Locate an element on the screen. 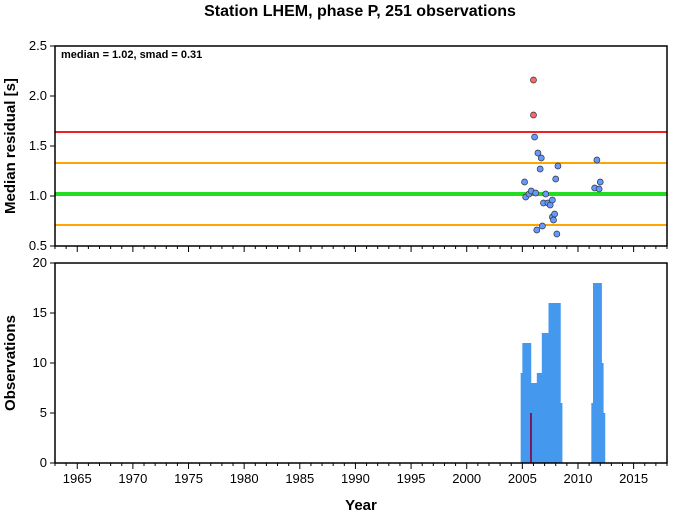 This screenshot has height=511, width=673. observations-y-ticks: 0 5 10 15 20 is located at coordinates (44, 362).